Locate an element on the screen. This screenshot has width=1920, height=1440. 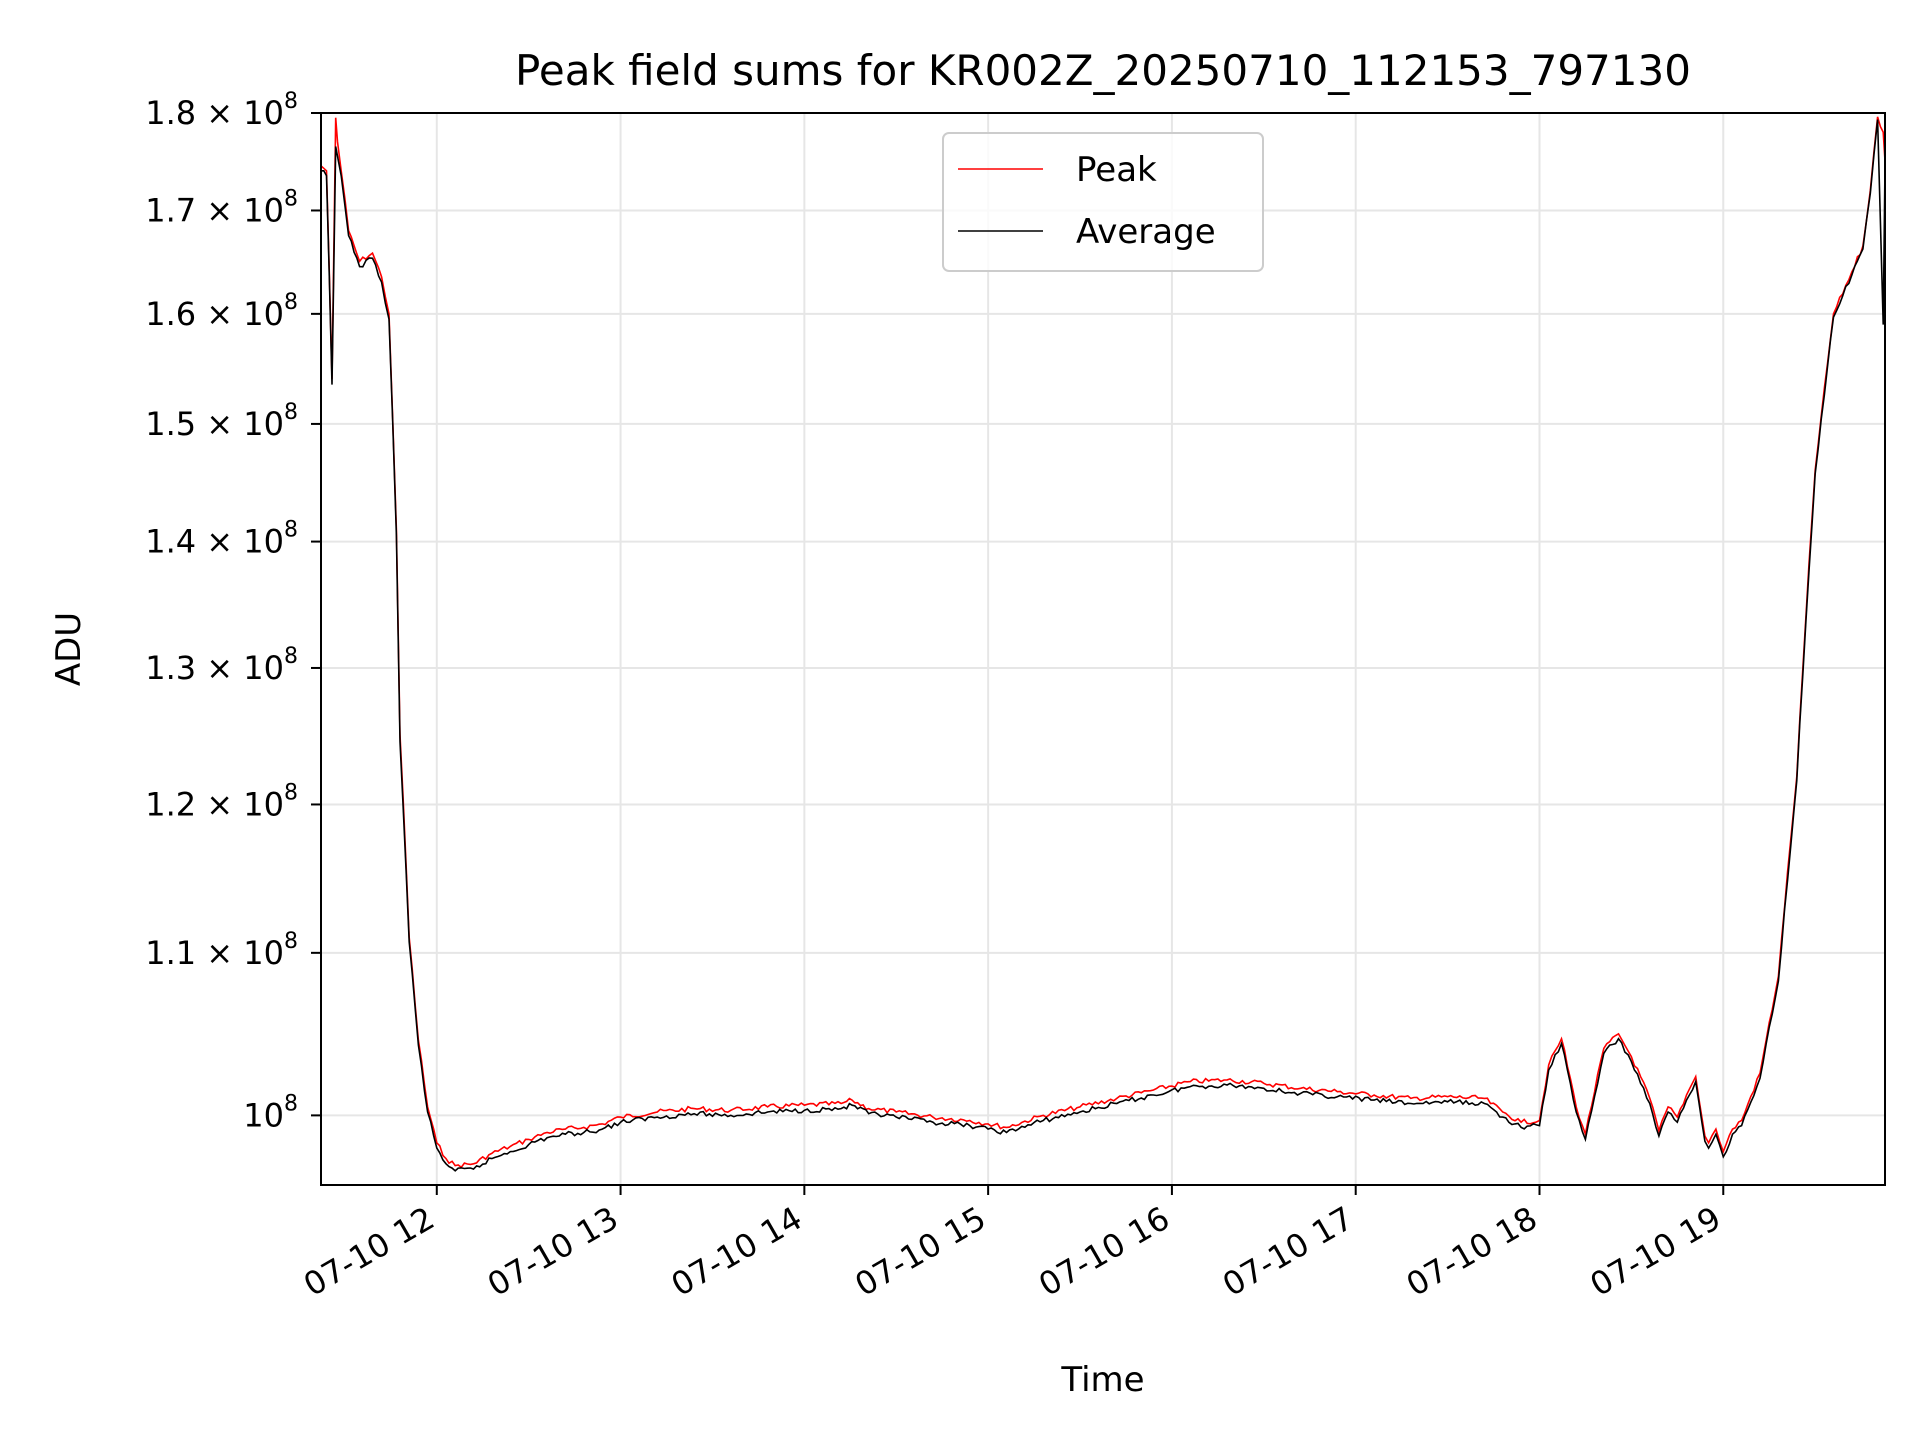
x-tick-label: 07-10 18 is located at coordinates (1472, 1251).